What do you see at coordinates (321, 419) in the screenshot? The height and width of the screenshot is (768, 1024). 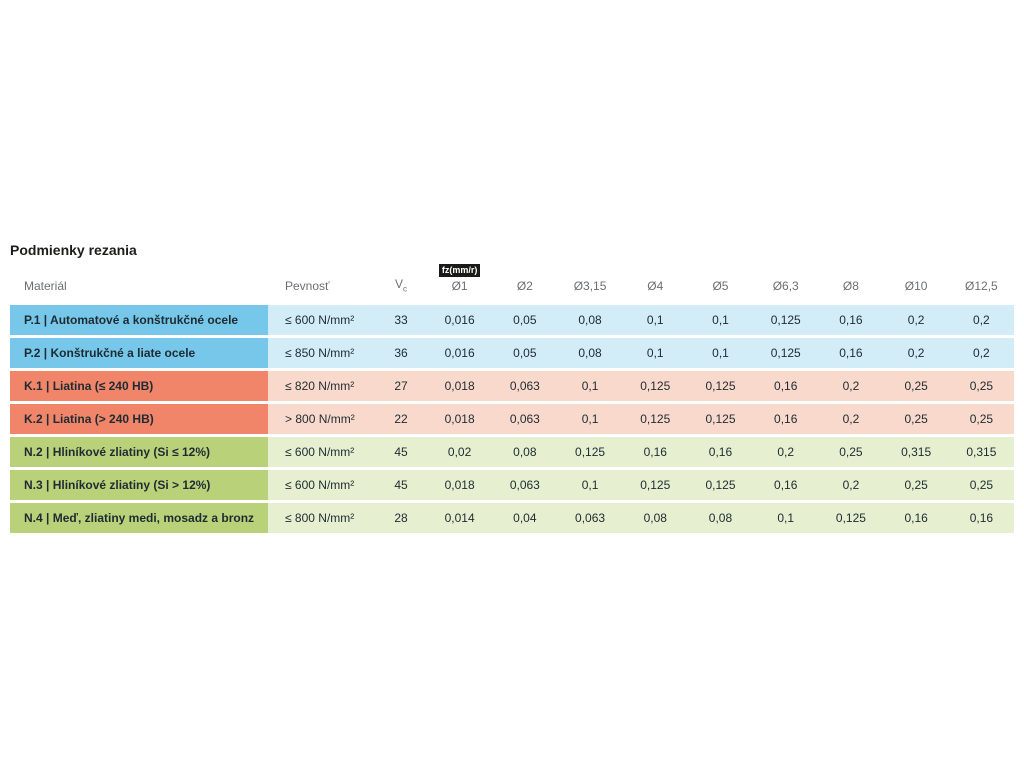 I see `pevnost-cell: > 800 N/mm²` at bounding box center [321, 419].